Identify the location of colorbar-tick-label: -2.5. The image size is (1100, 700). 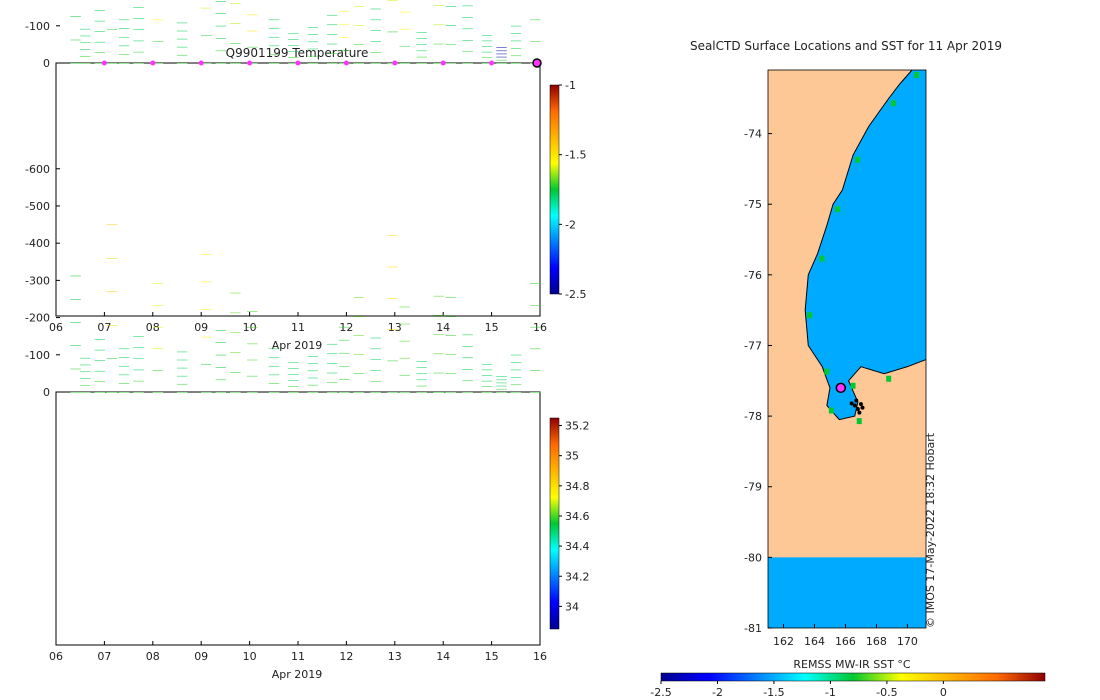
(575, 294).